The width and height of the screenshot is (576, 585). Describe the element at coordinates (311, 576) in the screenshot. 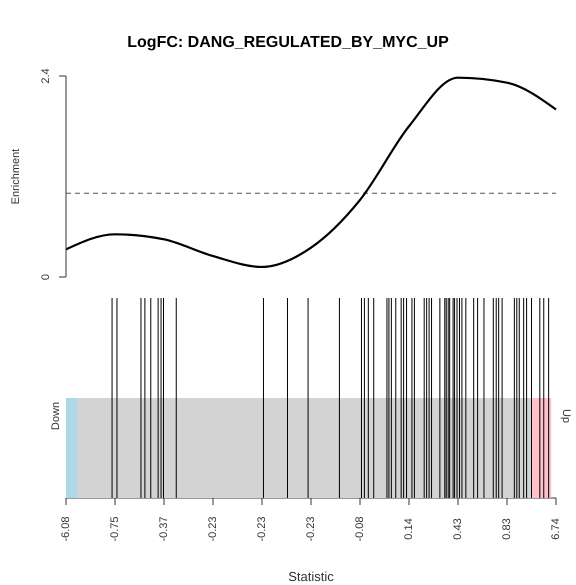

I see `text: Statistic` at that location.